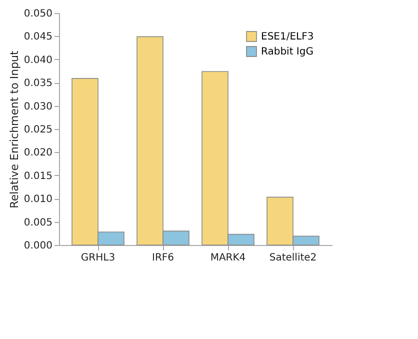 The image size is (418, 339). I want to click on legend-label: Rabbit IgG, so click(287, 52).